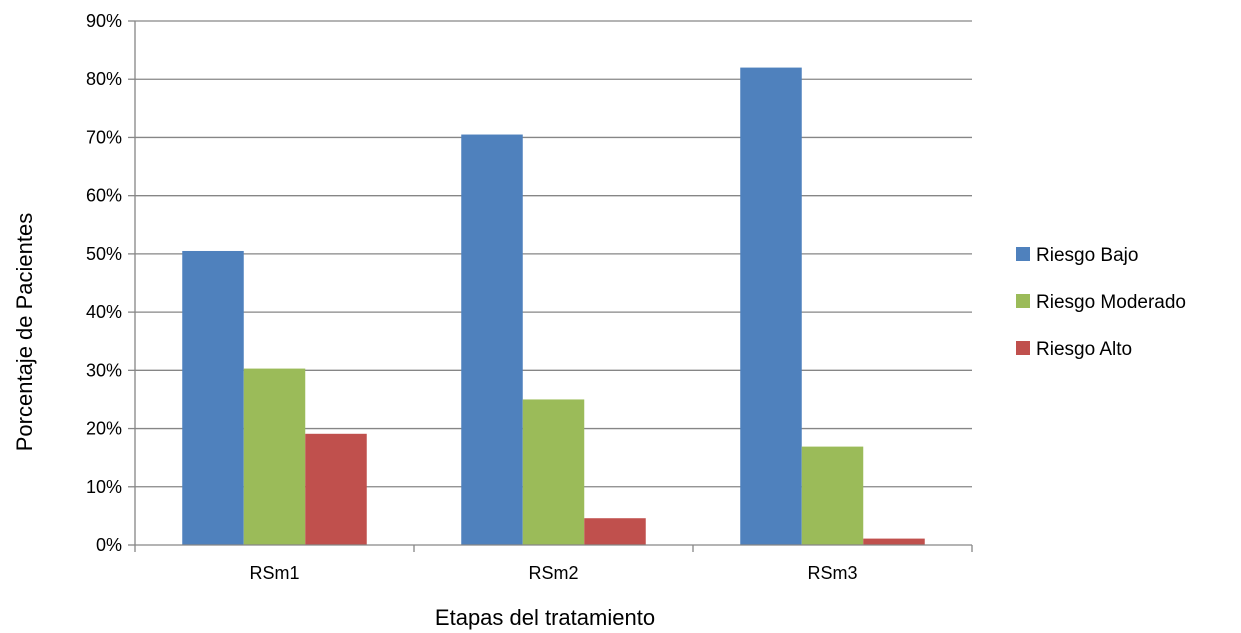 The width and height of the screenshot is (1241, 633). I want to click on x-tick-labels: RSm1 RSm2 RSm3, so click(553, 573).